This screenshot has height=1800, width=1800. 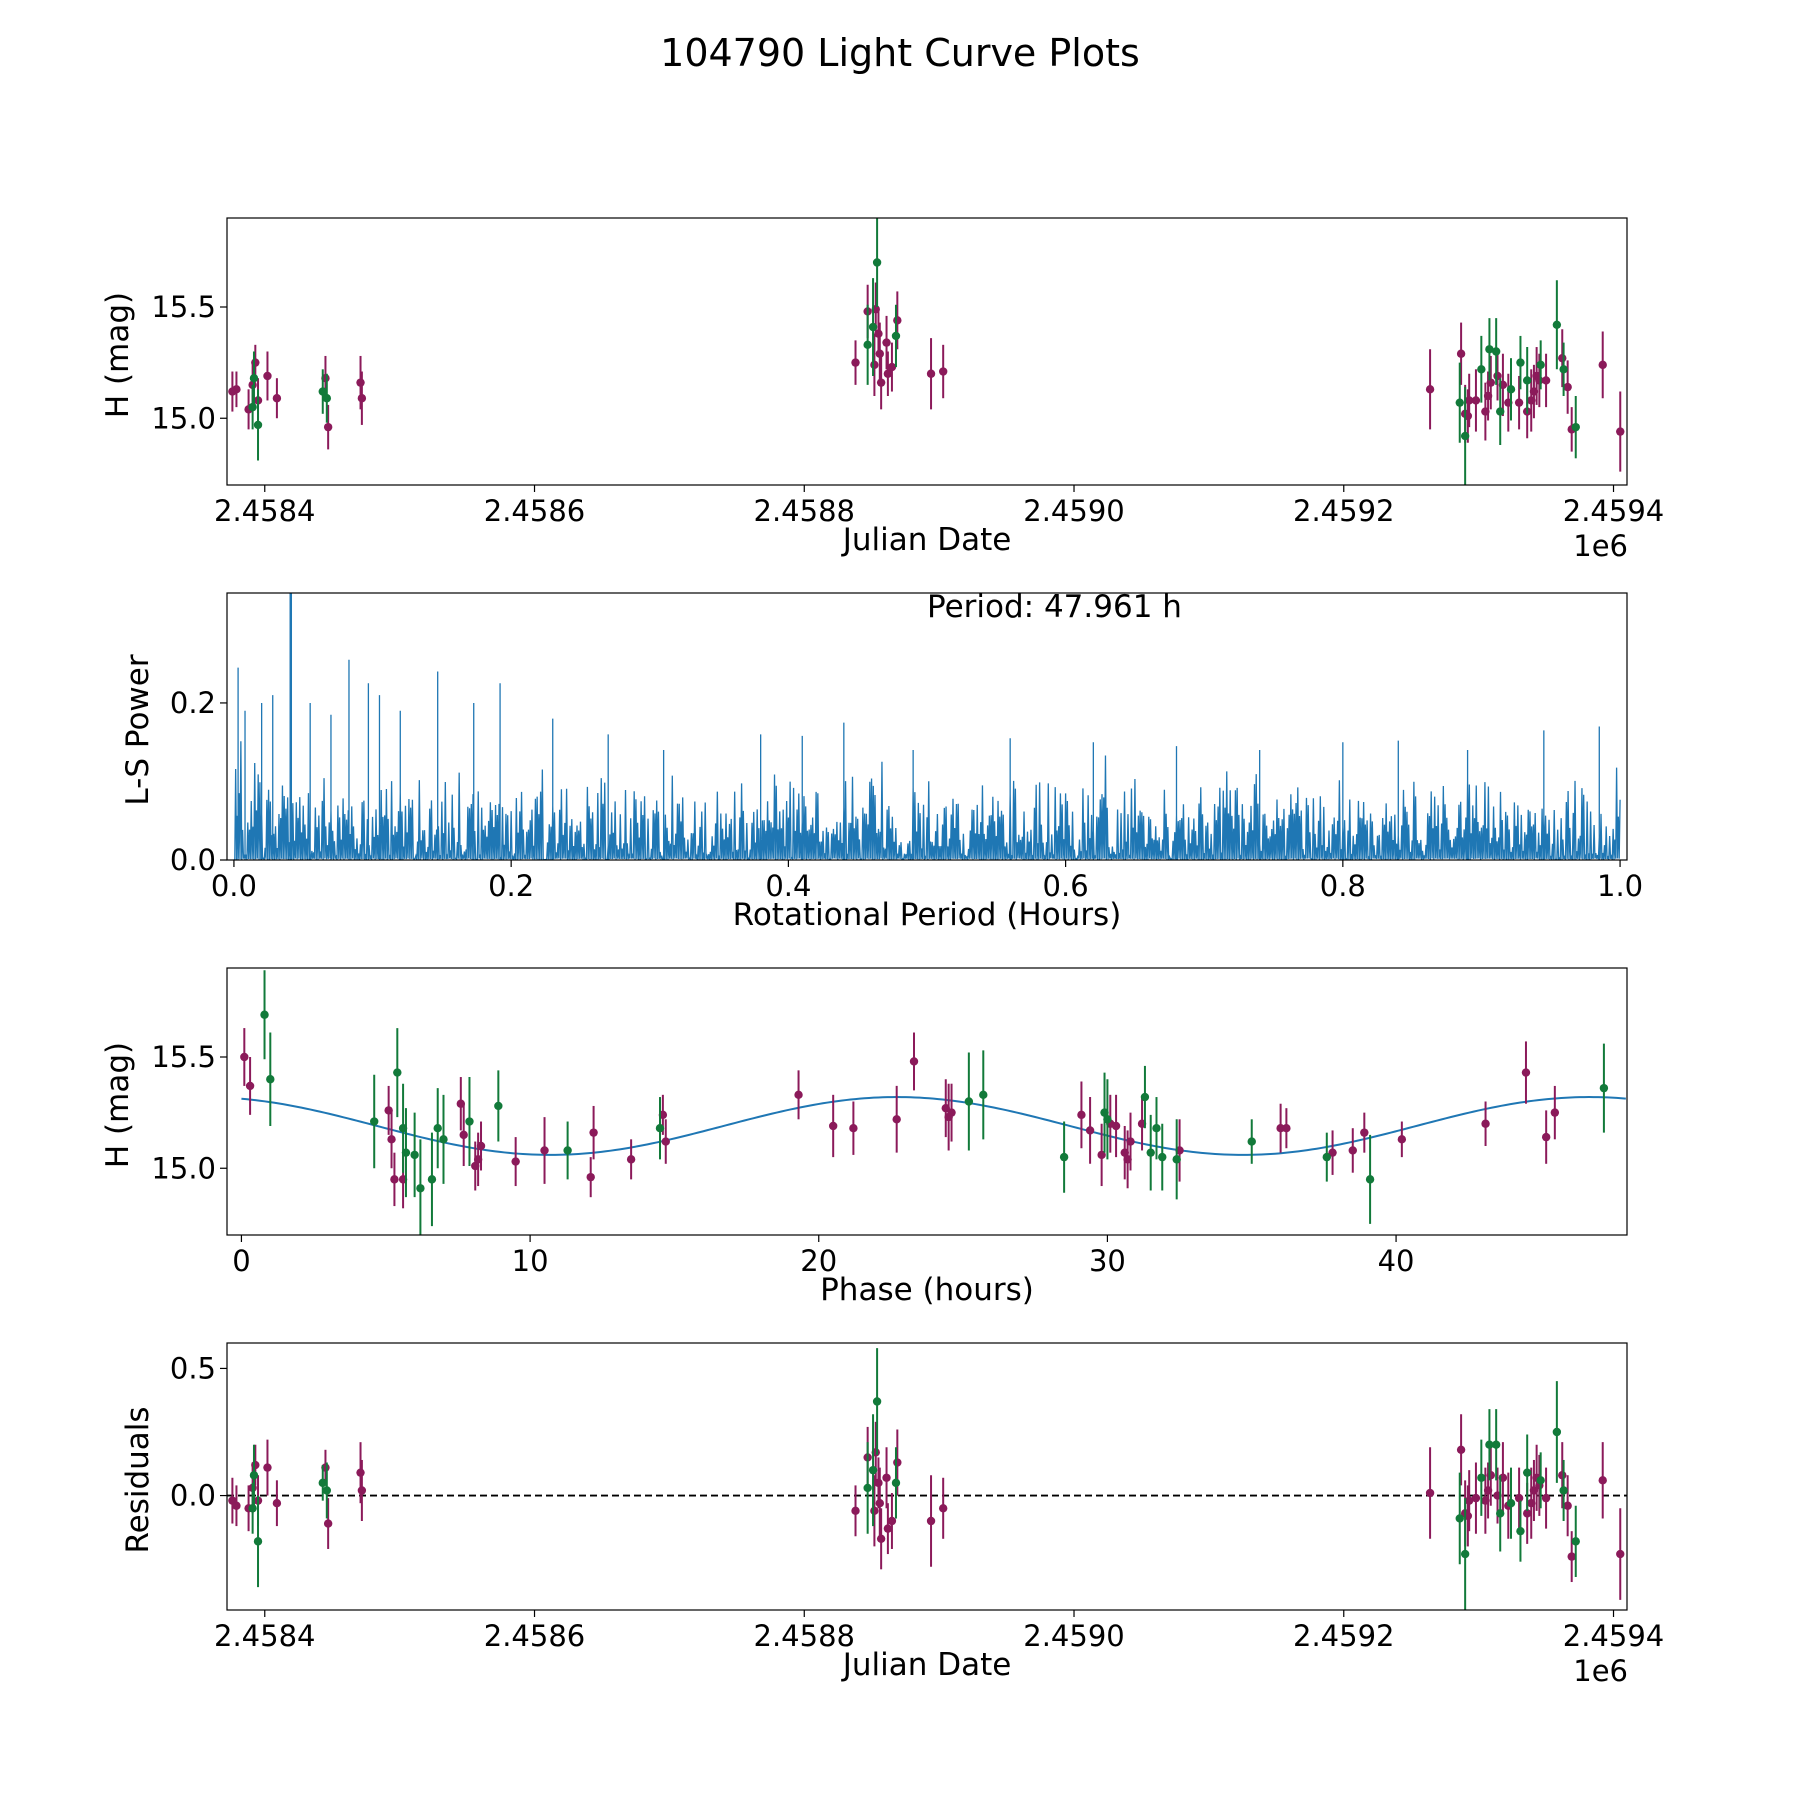 What do you see at coordinates (924, 1102) in the screenshot?
I see `phased-points` at bounding box center [924, 1102].